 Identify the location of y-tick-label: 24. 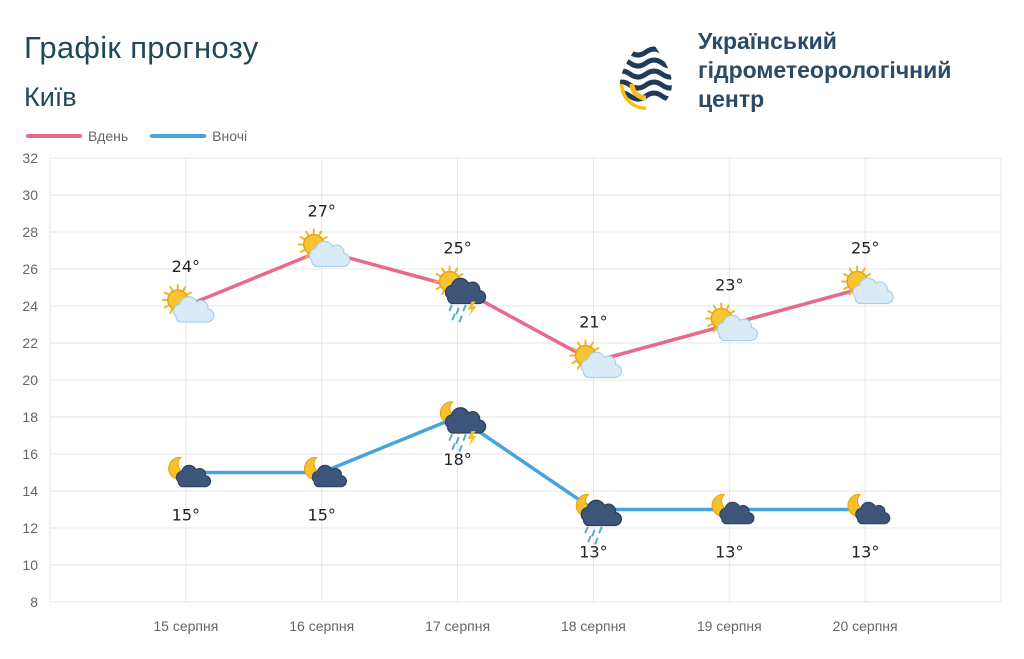
(30, 306).